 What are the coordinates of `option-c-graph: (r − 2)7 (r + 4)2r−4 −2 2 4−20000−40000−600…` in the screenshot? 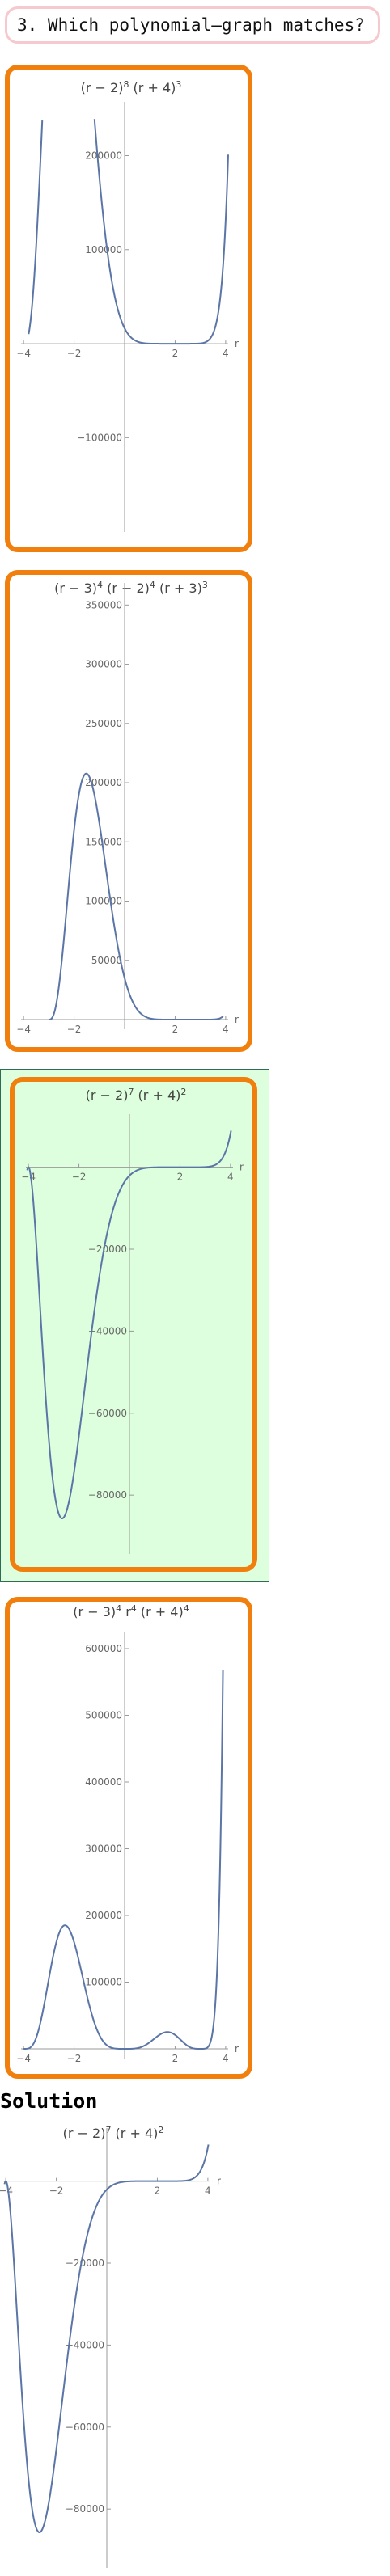 It's located at (133, 1320).